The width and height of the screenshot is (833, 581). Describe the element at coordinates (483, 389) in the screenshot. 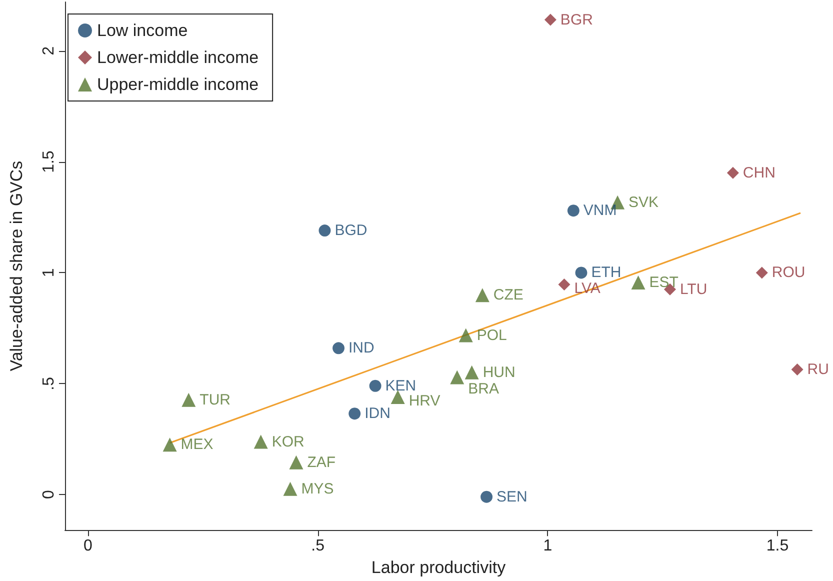

I see `data-label: BRA` at that location.